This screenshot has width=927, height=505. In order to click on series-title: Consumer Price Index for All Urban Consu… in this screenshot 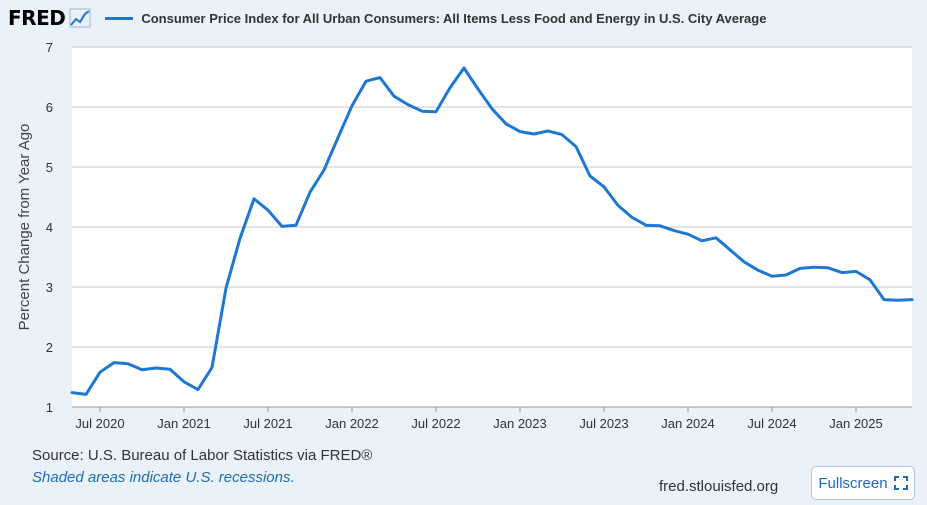, I will do `click(454, 18)`.